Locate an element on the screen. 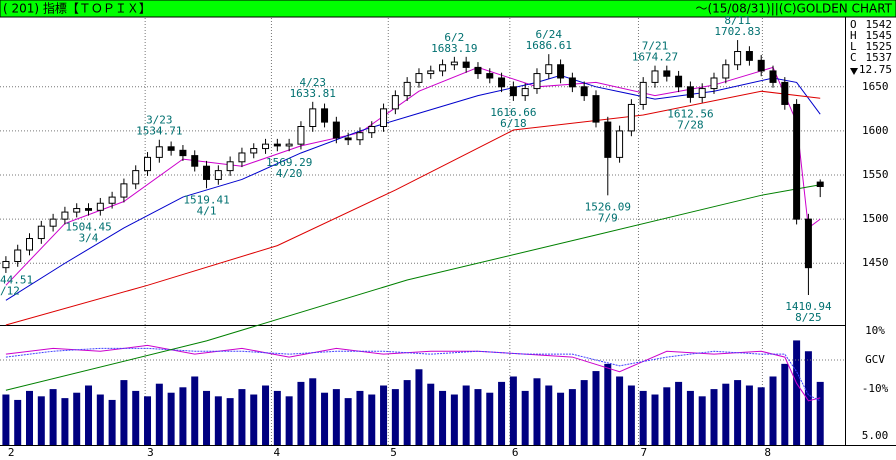 This screenshot has width=896, height=460. annotation: 8/11 is located at coordinates (737, 20).